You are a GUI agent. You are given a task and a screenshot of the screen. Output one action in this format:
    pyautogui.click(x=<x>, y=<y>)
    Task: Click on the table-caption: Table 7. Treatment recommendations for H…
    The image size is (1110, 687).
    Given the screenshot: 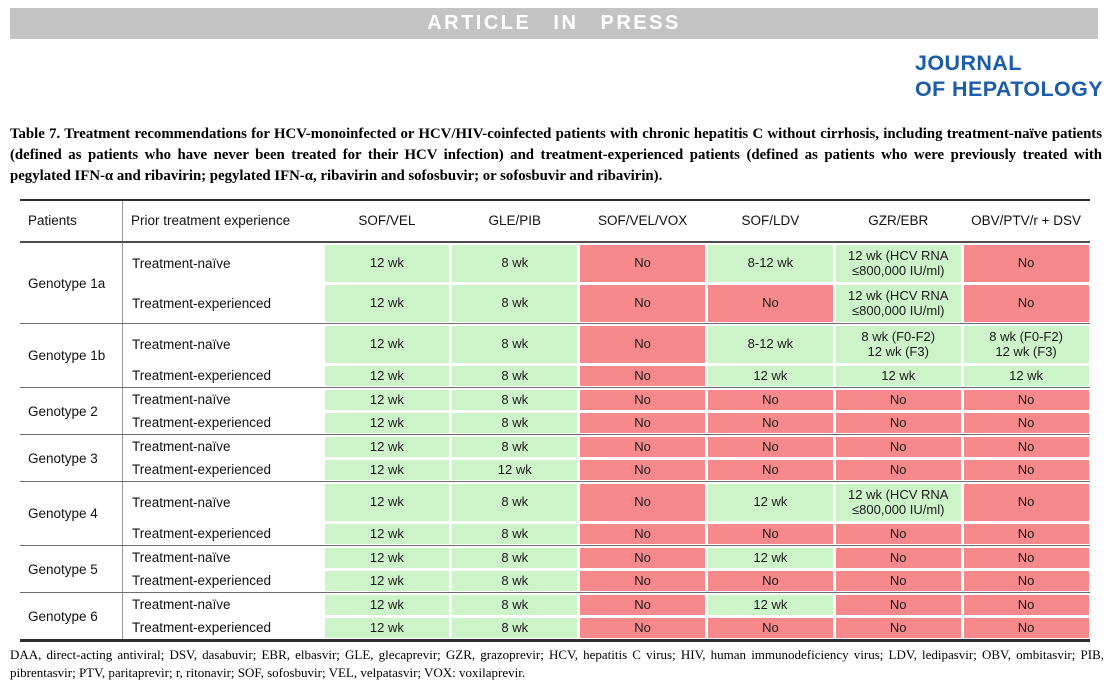 What is the action you would take?
    pyautogui.click(x=556, y=155)
    